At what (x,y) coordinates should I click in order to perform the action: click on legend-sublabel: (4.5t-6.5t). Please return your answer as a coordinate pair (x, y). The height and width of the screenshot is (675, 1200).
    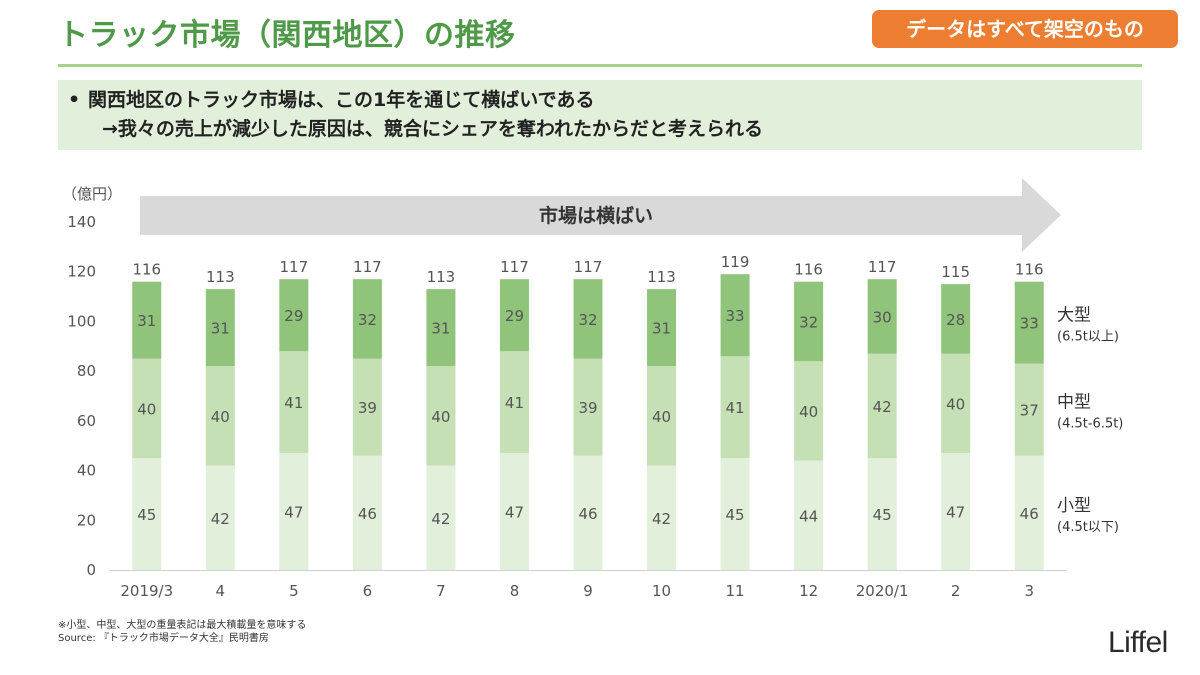
    Looking at the image, I should click on (1090, 424).